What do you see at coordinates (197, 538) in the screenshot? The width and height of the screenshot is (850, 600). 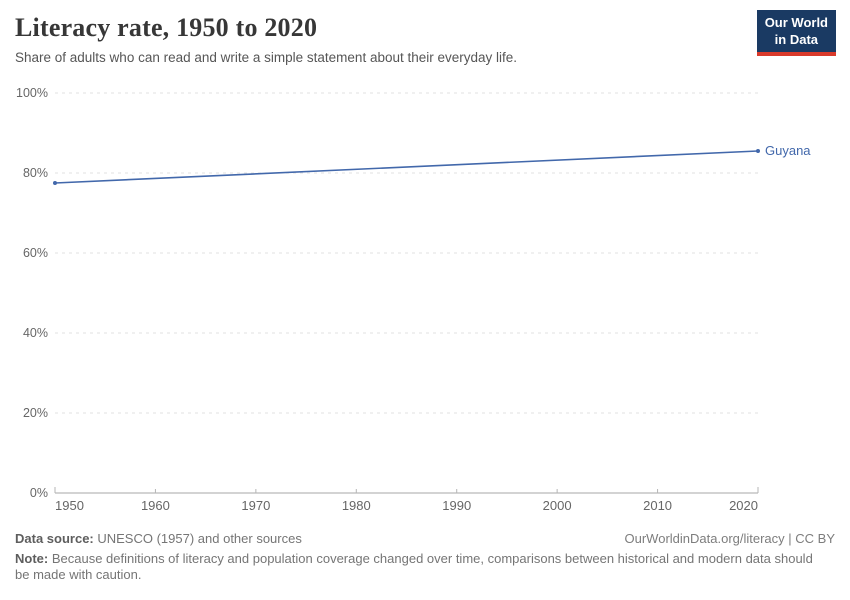 I see `data-source-text: UNESCO (1957) and other sources` at bounding box center [197, 538].